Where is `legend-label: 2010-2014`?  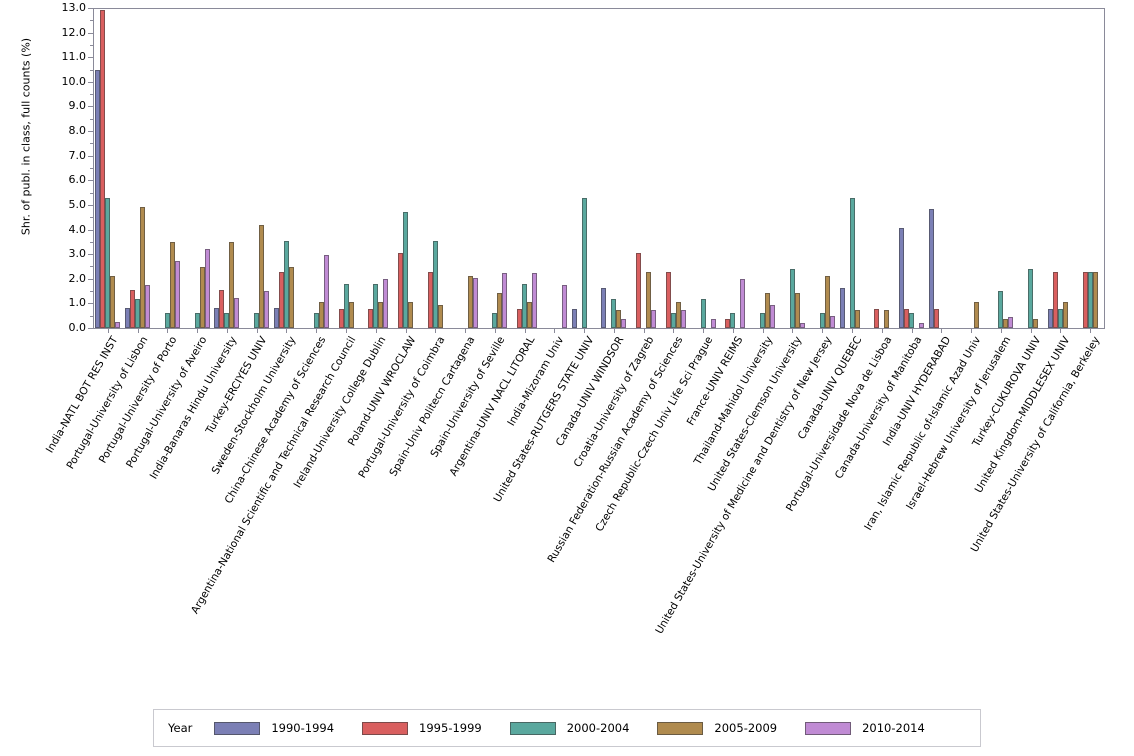 legend-label: 2010-2014 is located at coordinates (893, 728).